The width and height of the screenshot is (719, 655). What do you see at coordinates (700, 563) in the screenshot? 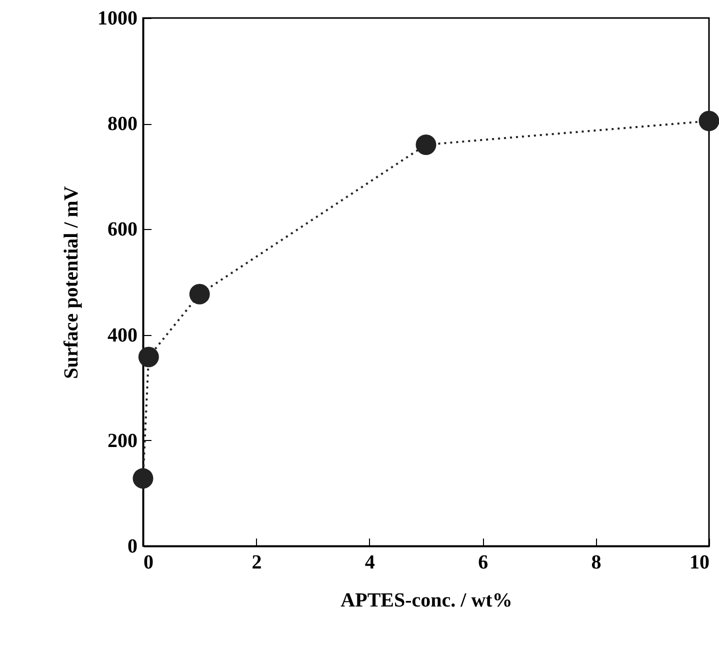
I see `x-tick-label: 10` at bounding box center [700, 563].